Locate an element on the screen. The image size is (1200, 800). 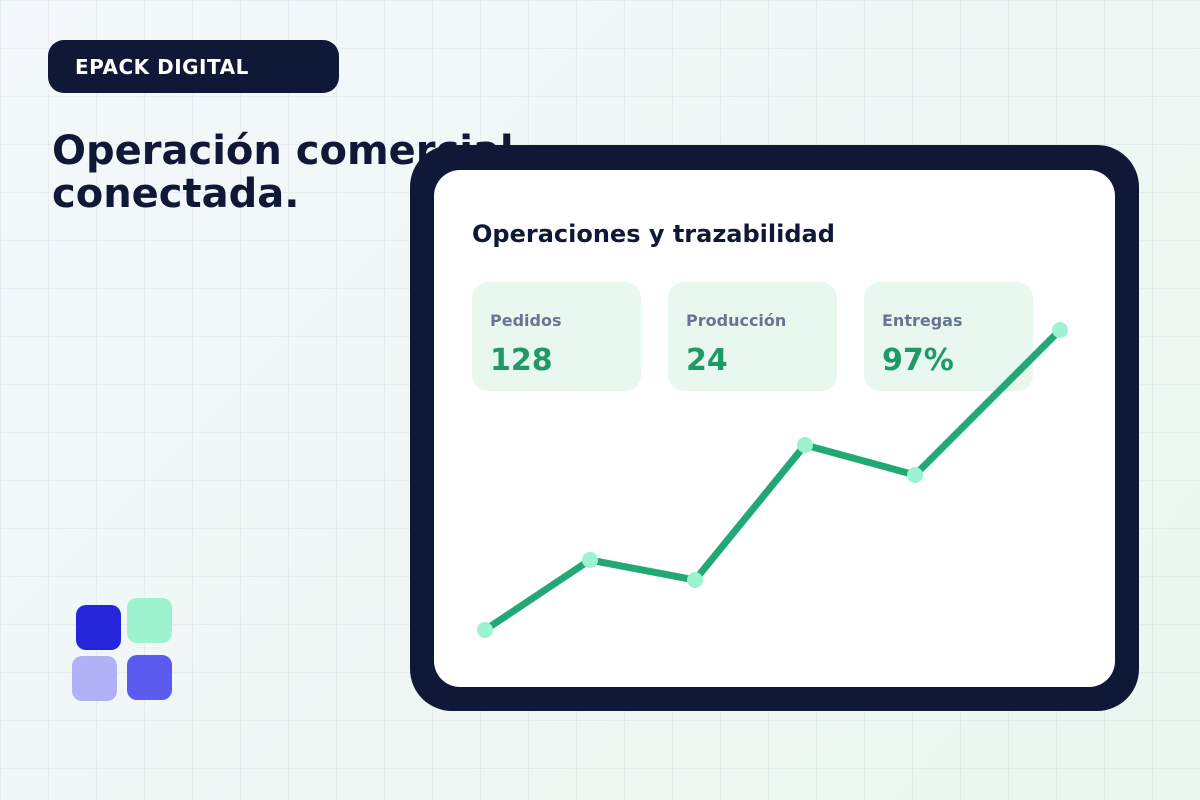
metric-card-pedidos: Pedidos 128 is located at coordinates (556, 336).